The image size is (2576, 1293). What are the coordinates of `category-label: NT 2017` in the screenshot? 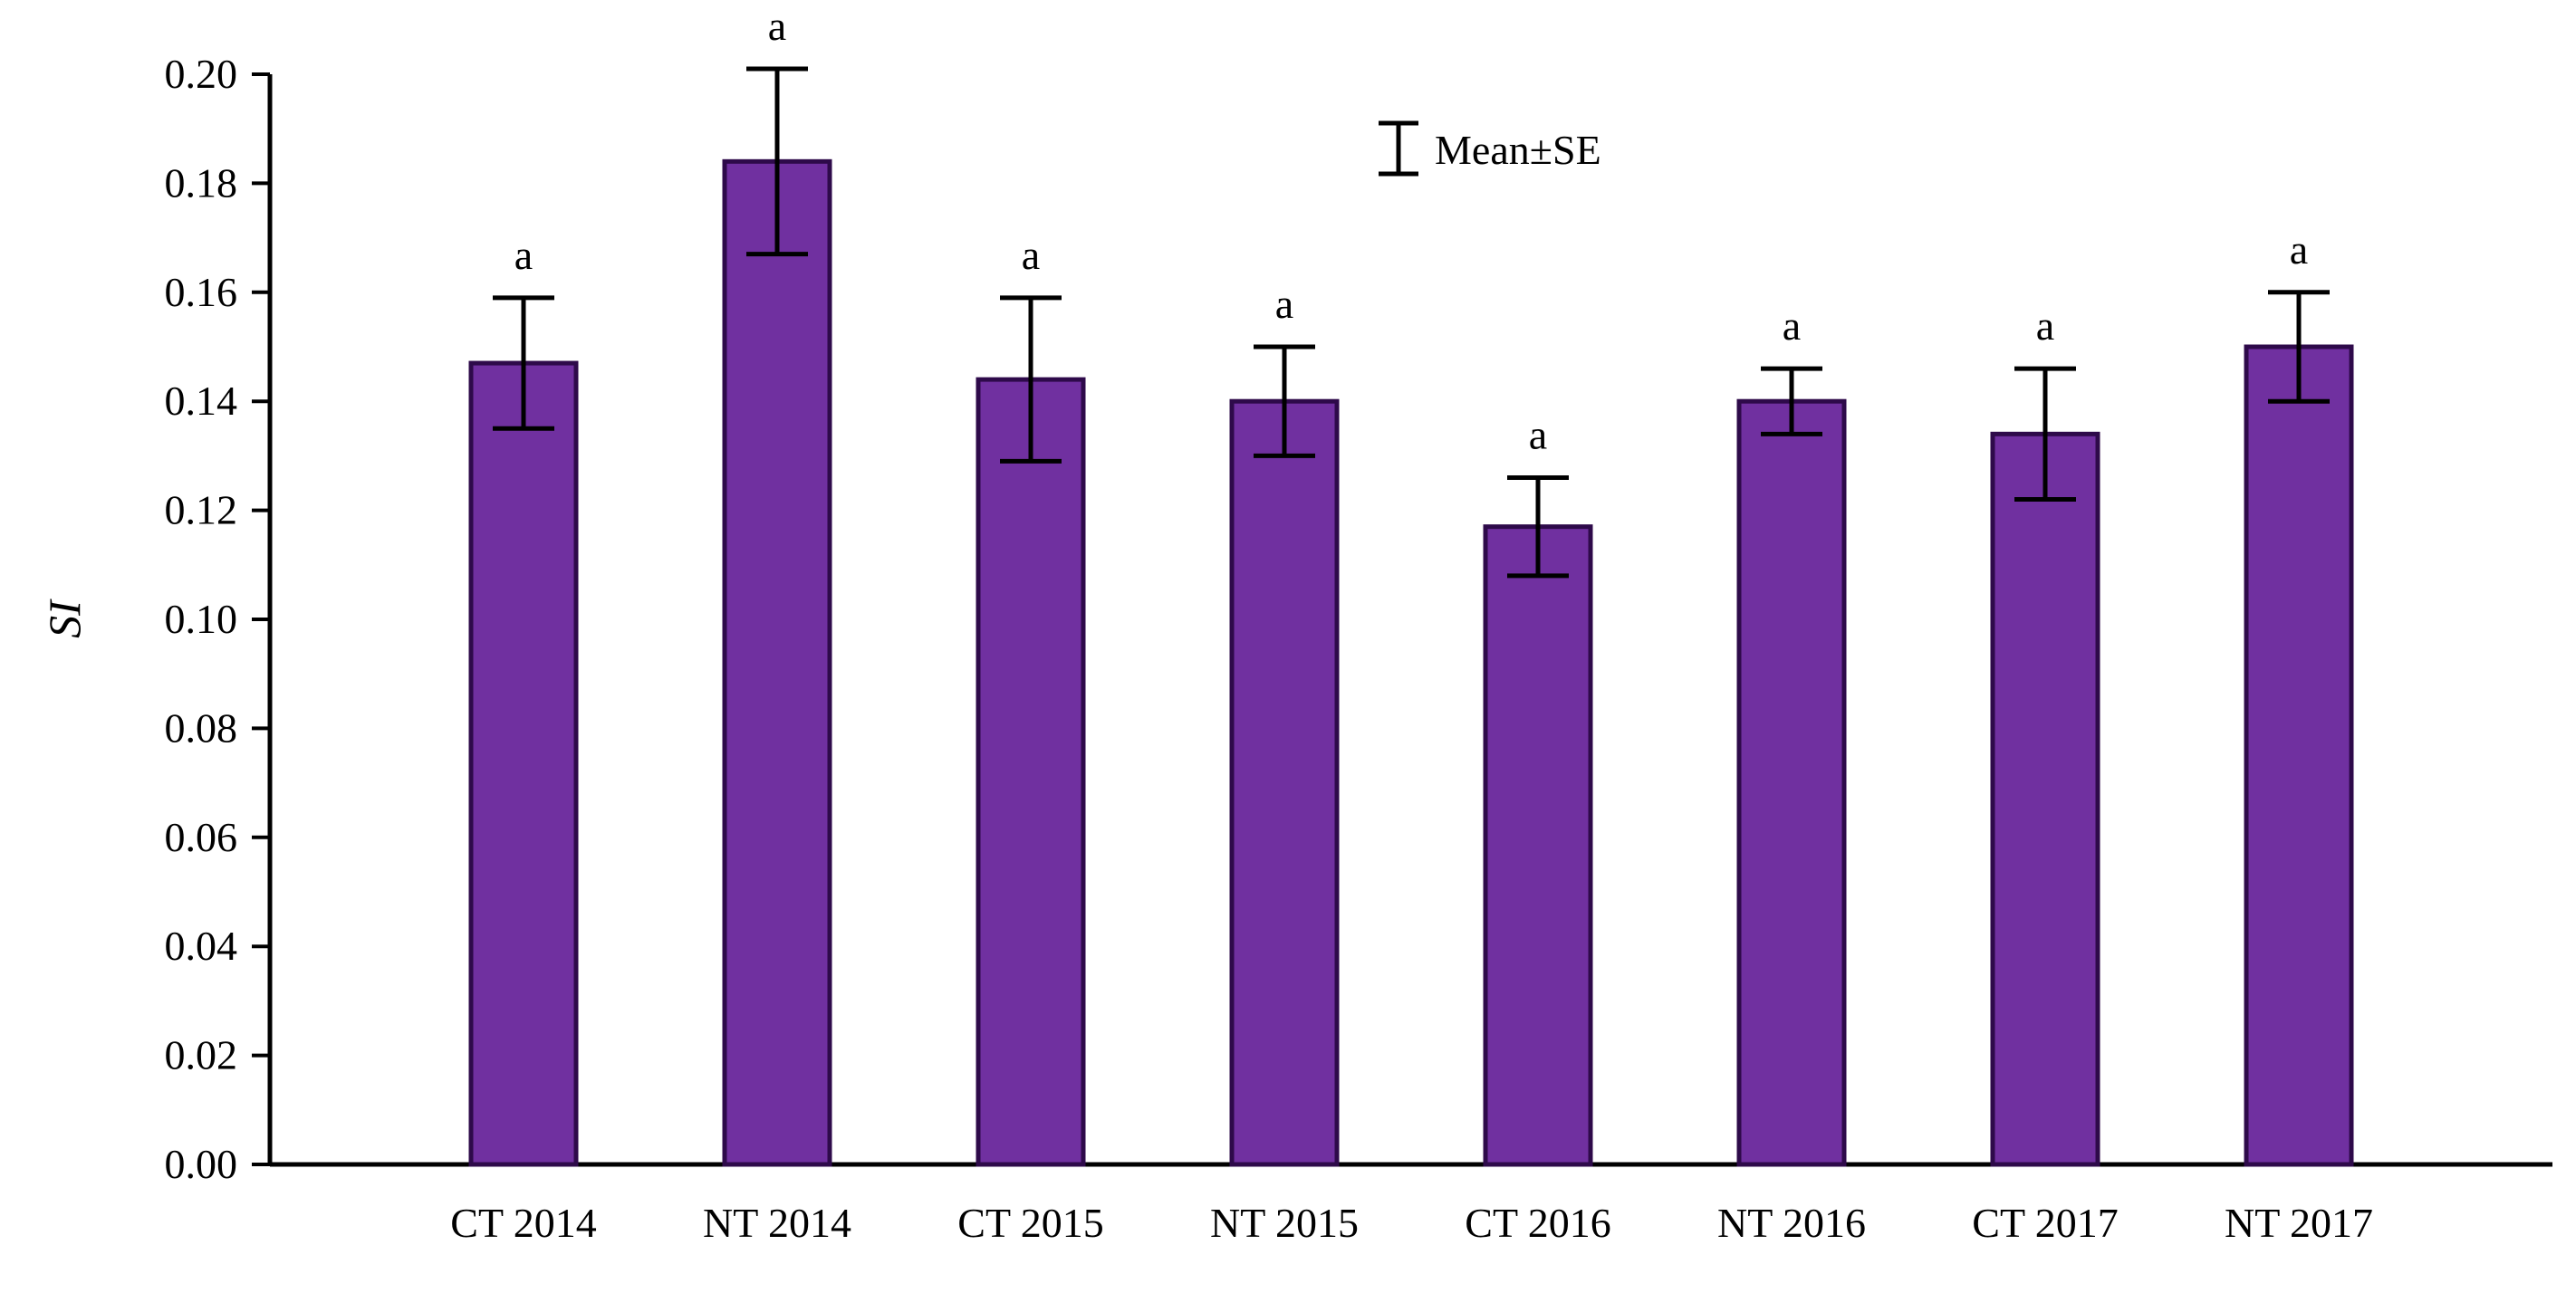 It's located at (2299, 1223).